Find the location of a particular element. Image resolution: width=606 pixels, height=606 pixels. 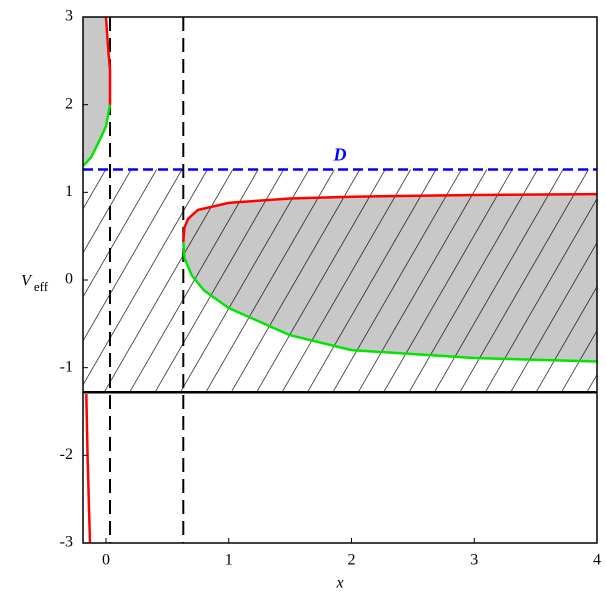

curve-label: D is located at coordinates (340, 155).